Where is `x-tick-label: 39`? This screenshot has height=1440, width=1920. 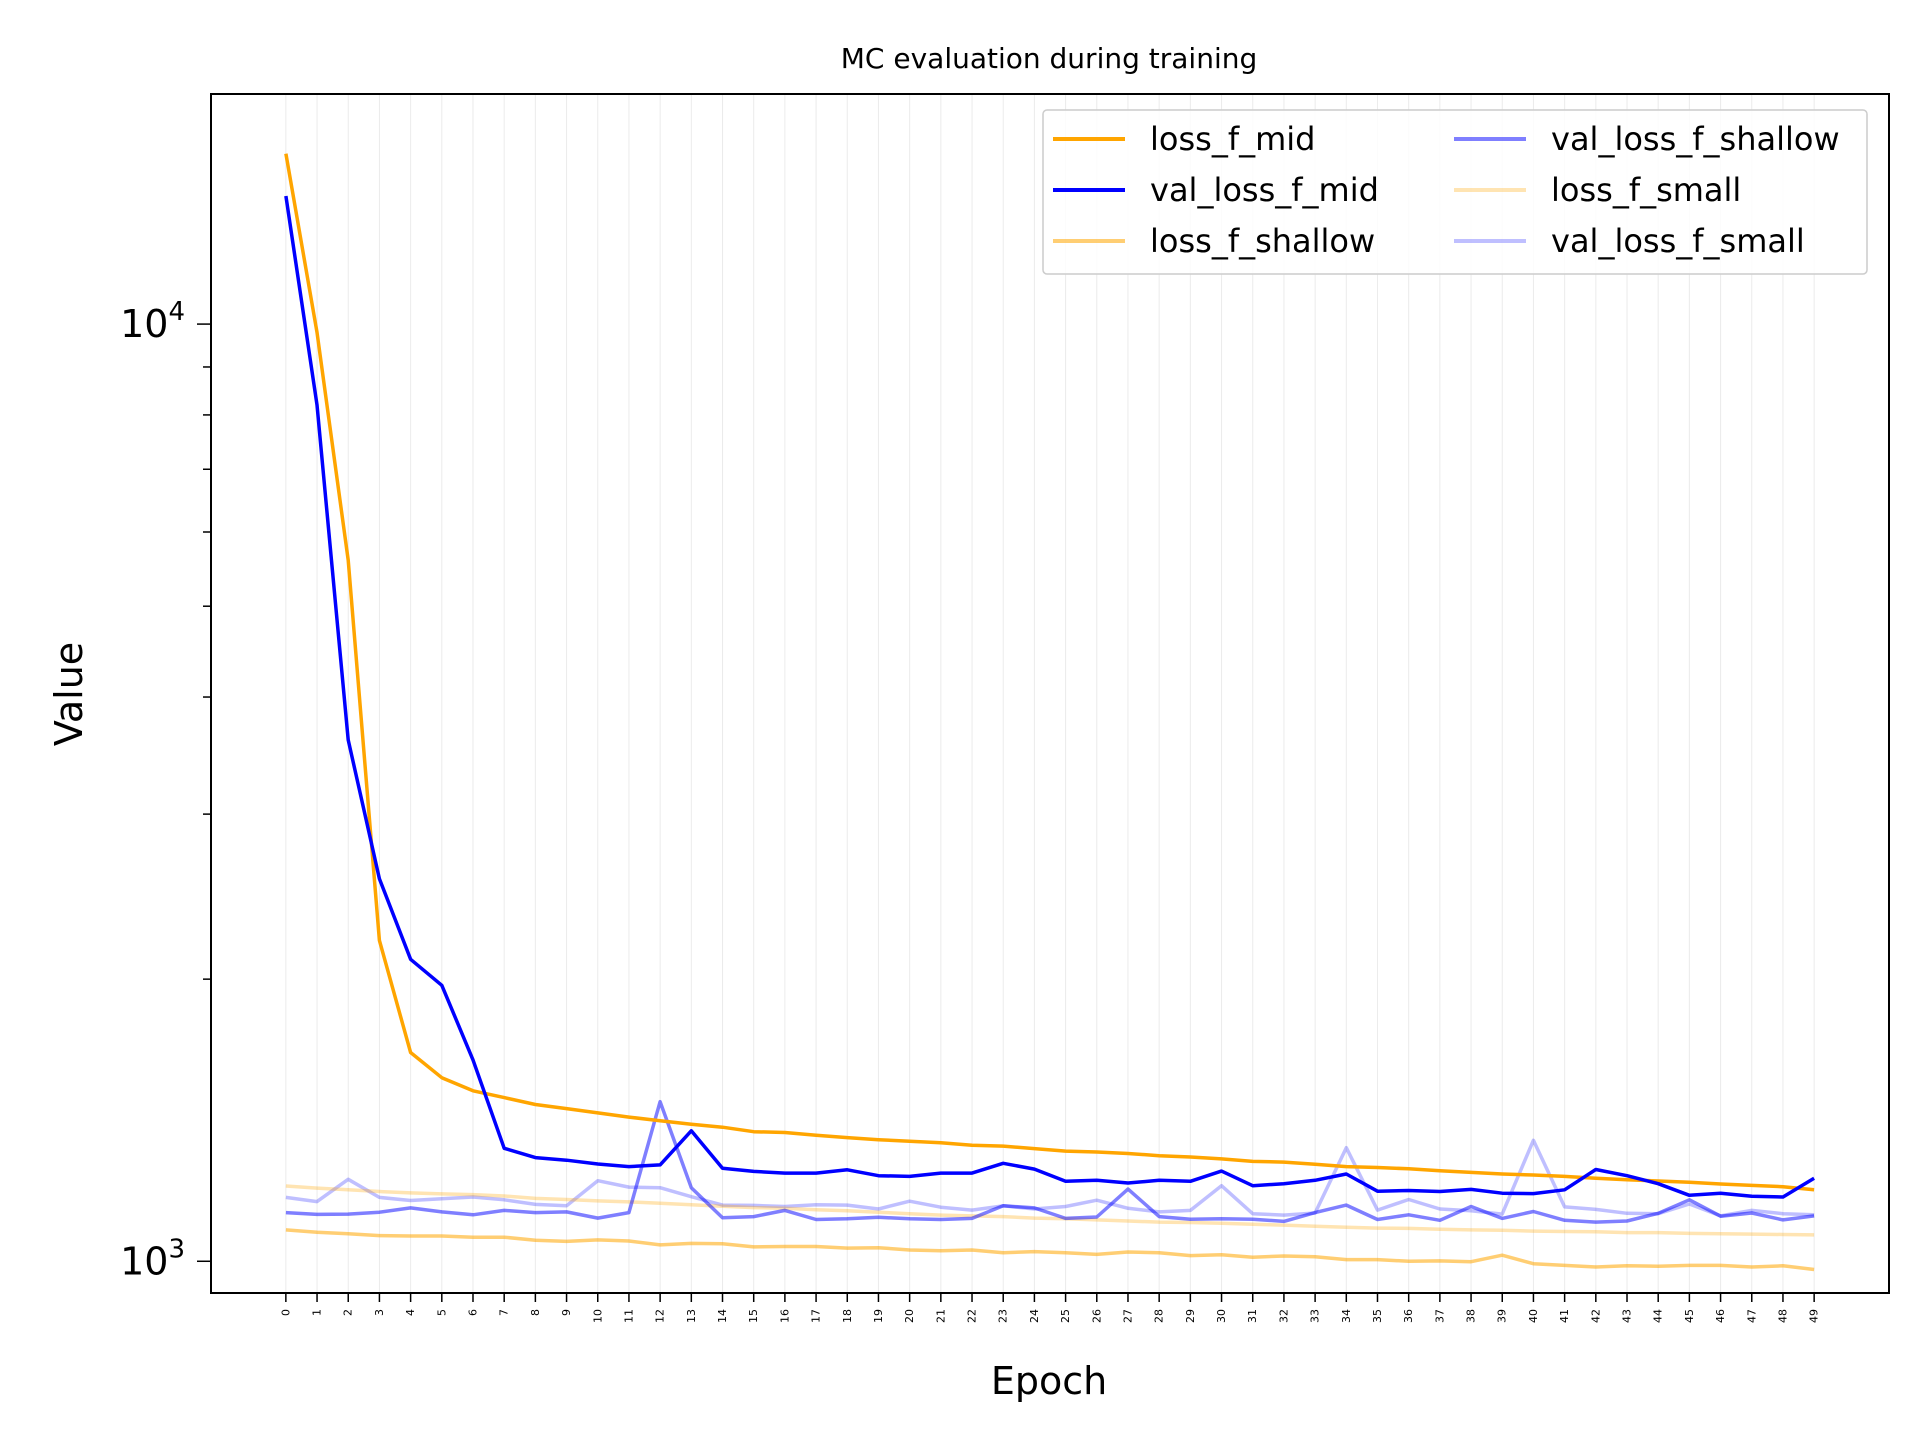 x-tick-label: 39 is located at coordinates (1502, 1316).